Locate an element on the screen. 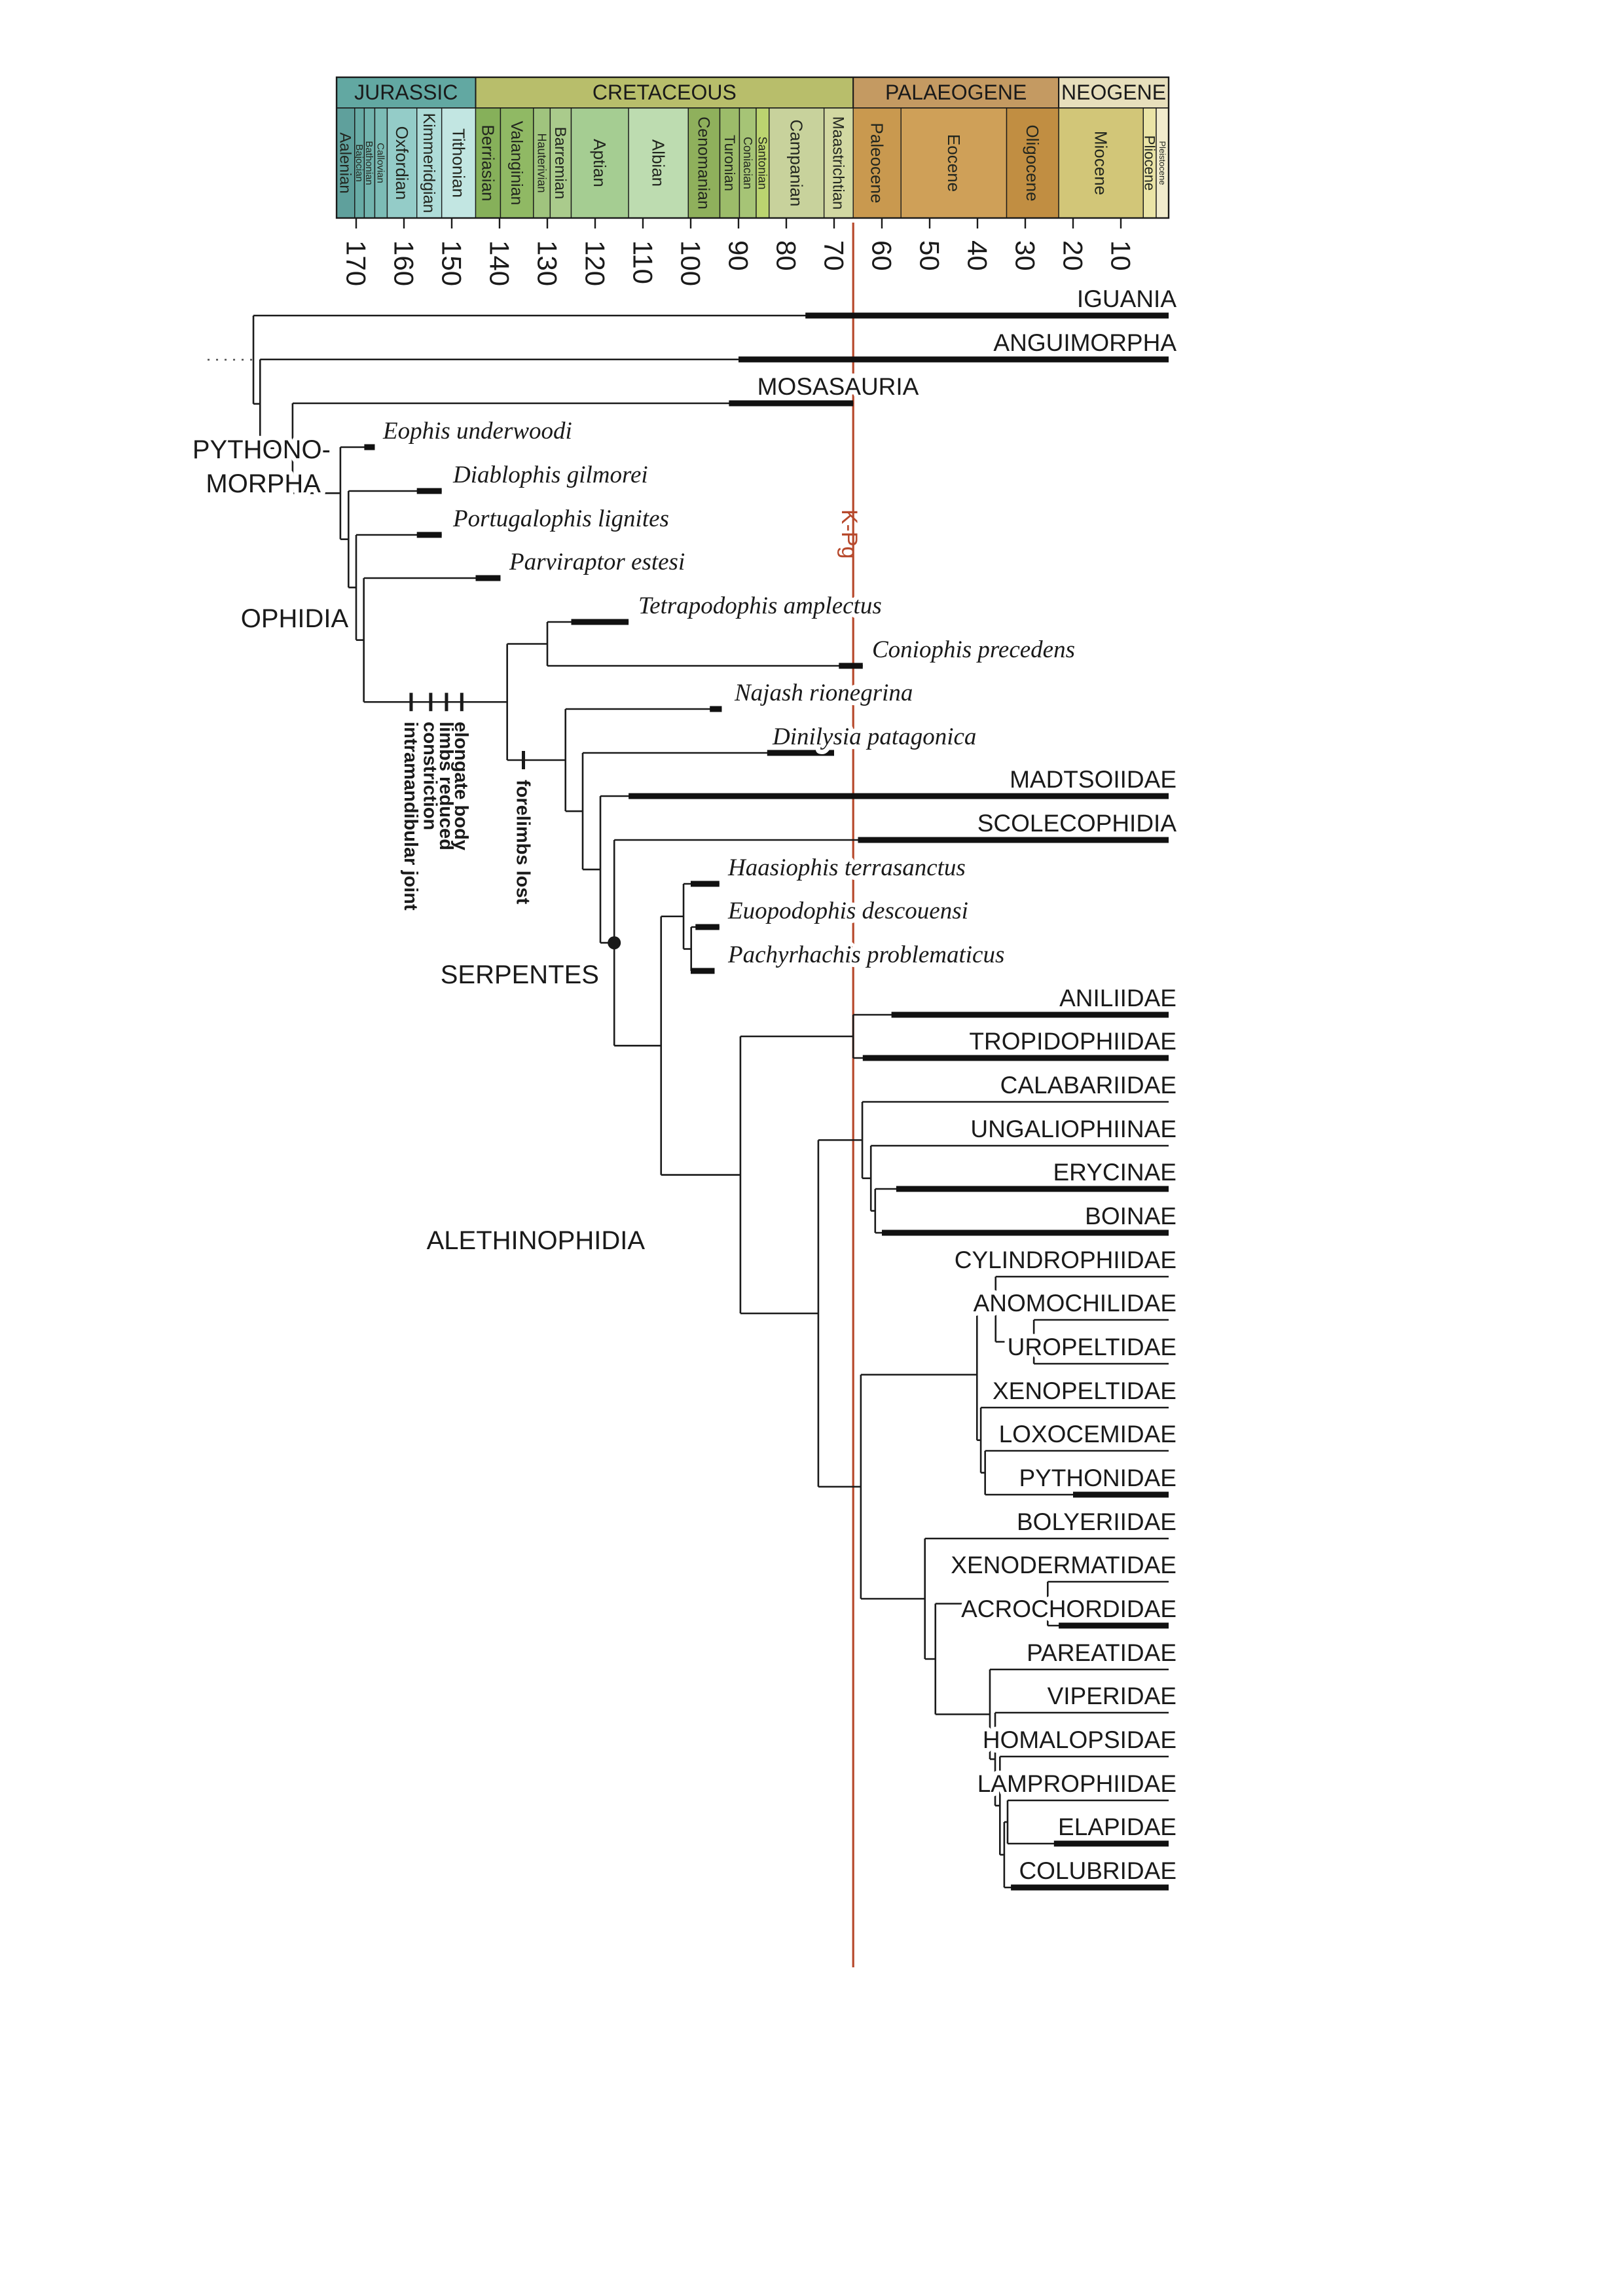 The height and width of the screenshot is (2296, 1623). tip-label-SCOLECOPHIDIA: SCOLECOPHIDIA is located at coordinates (1077, 823).